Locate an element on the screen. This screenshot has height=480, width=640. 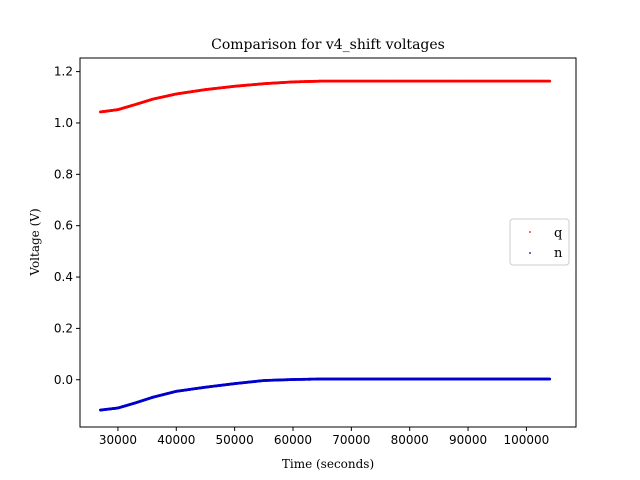
y-tick-label: 1.0 is located at coordinates (63, 123).